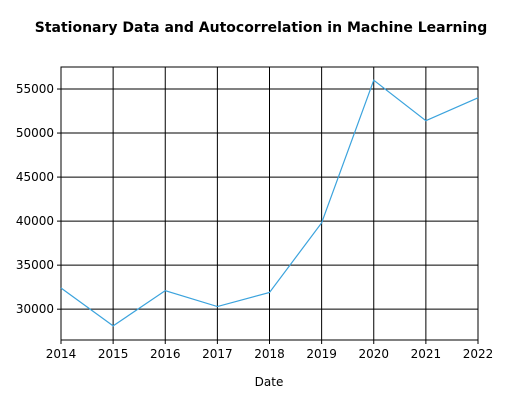 The height and width of the screenshot is (402, 518). Describe the element at coordinates (321, 354) in the screenshot. I see `x-tick-label: 2019` at that location.